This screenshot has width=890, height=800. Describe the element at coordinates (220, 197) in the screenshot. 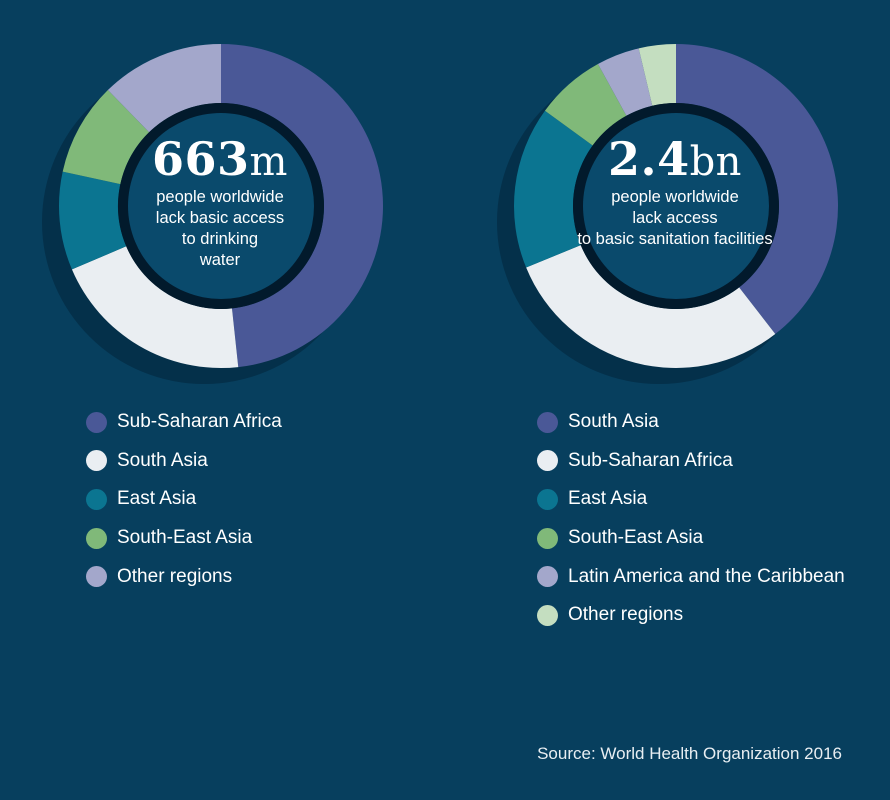

I see `chart1-description-line: people worldwide` at that location.